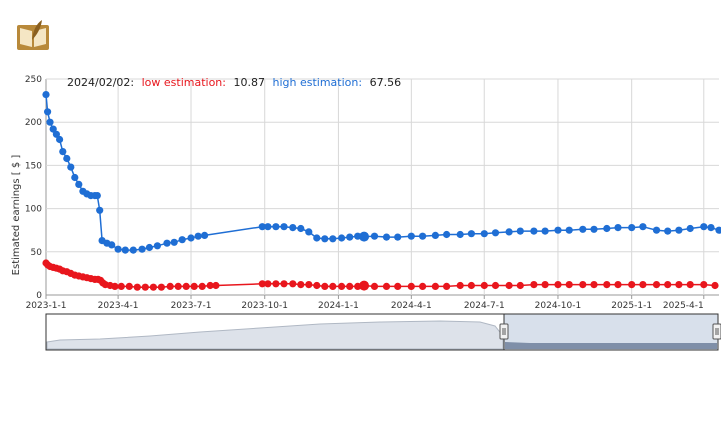 This screenshot has height=426, width=721. What do you see at coordinates (364, 236) in the screenshot?
I see `high-hover-point` at bounding box center [364, 236].